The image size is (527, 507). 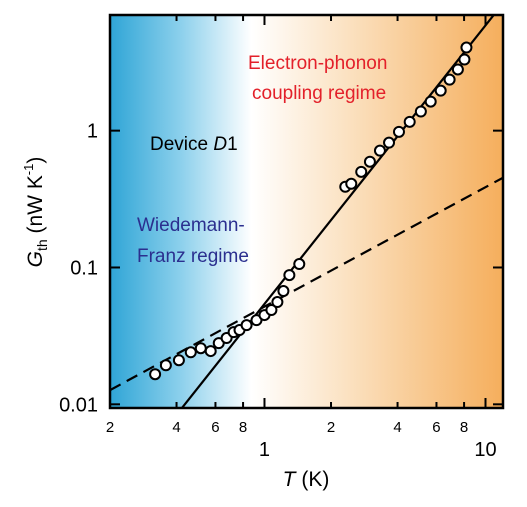 I want to click on x-axis-label: T (K), so click(x=306, y=479).